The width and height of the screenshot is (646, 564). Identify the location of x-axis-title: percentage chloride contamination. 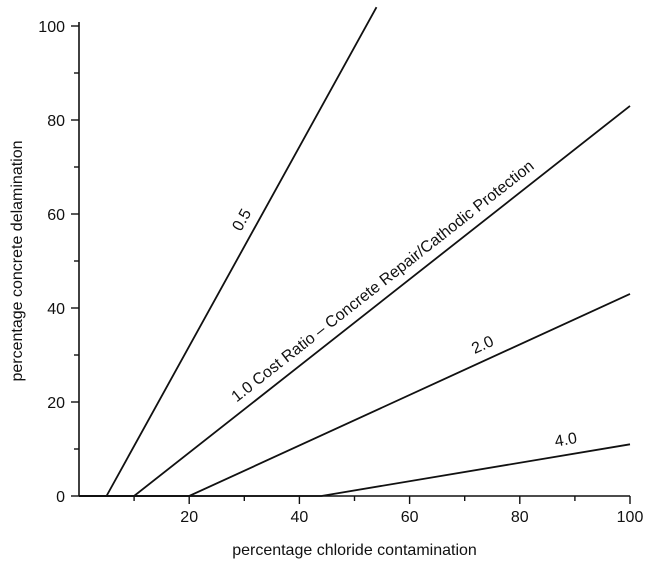
(354, 550).